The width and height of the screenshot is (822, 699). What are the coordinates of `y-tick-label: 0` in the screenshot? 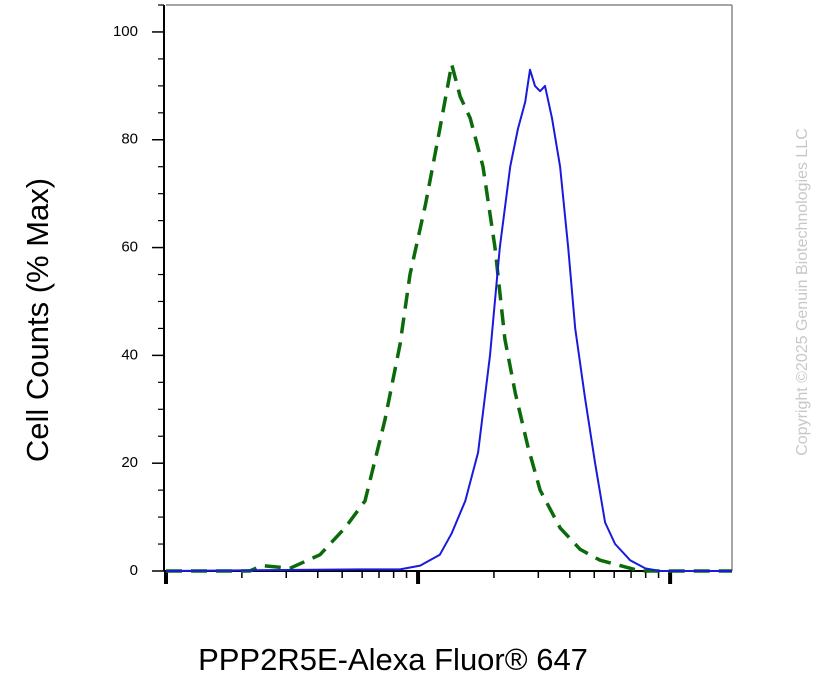 It's located at (134, 570).